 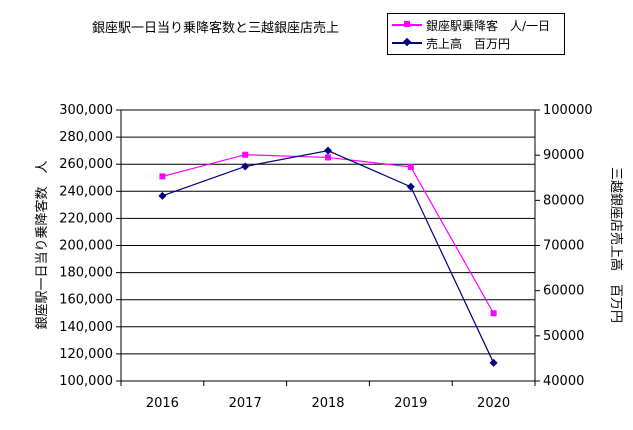 What do you see at coordinates (488, 25) in the screenshot?
I see `legend-label-passengers: 銀座駅乗降客 人/一日` at bounding box center [488, 25].